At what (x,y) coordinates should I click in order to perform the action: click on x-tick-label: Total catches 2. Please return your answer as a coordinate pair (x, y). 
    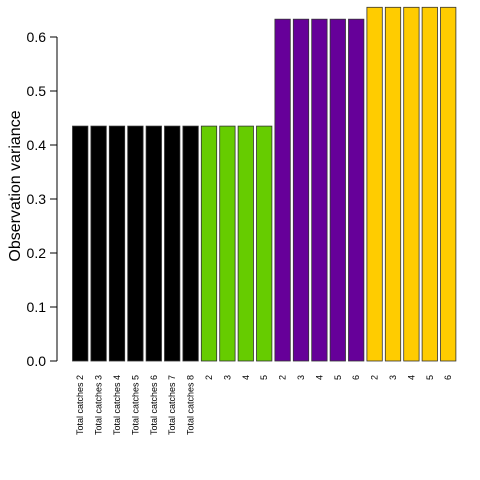
    Looking at the image, I should click on (80, 405).